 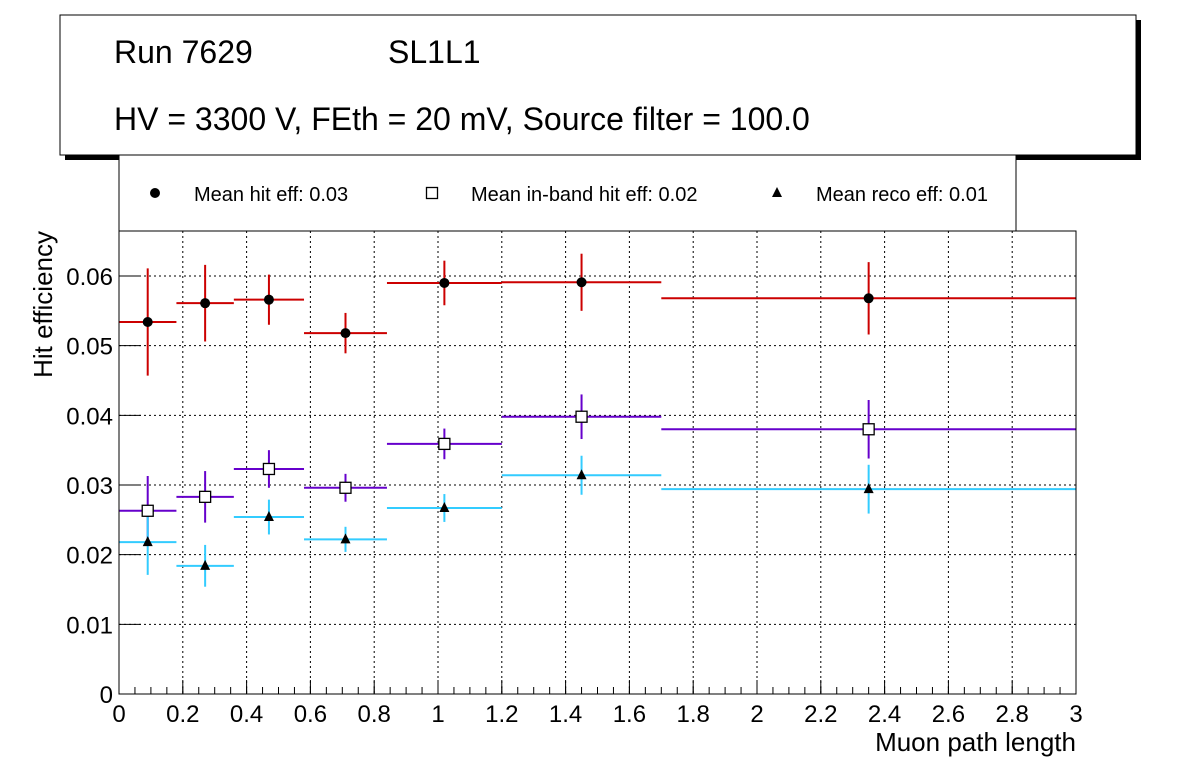 I want to click on x-tick-label: 0.2, so click(x=182, y=714).